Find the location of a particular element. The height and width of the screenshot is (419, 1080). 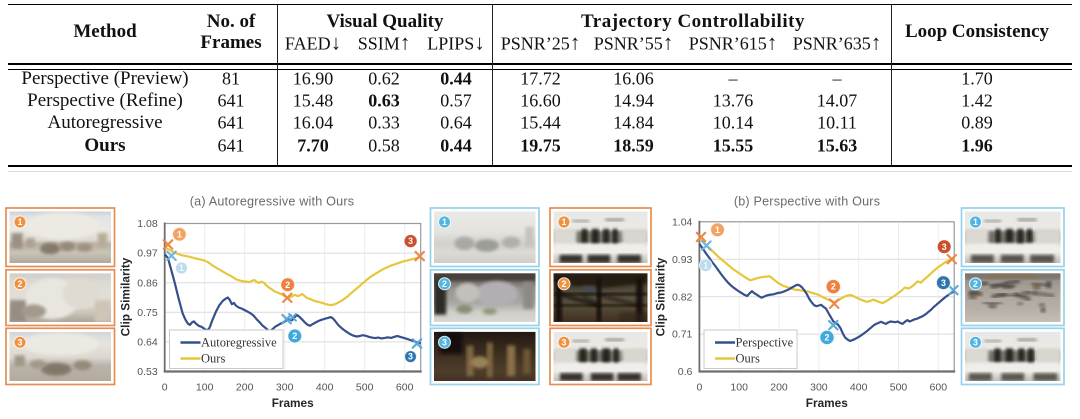

svg-text: 0.6 is located at coordinates (685, 372).